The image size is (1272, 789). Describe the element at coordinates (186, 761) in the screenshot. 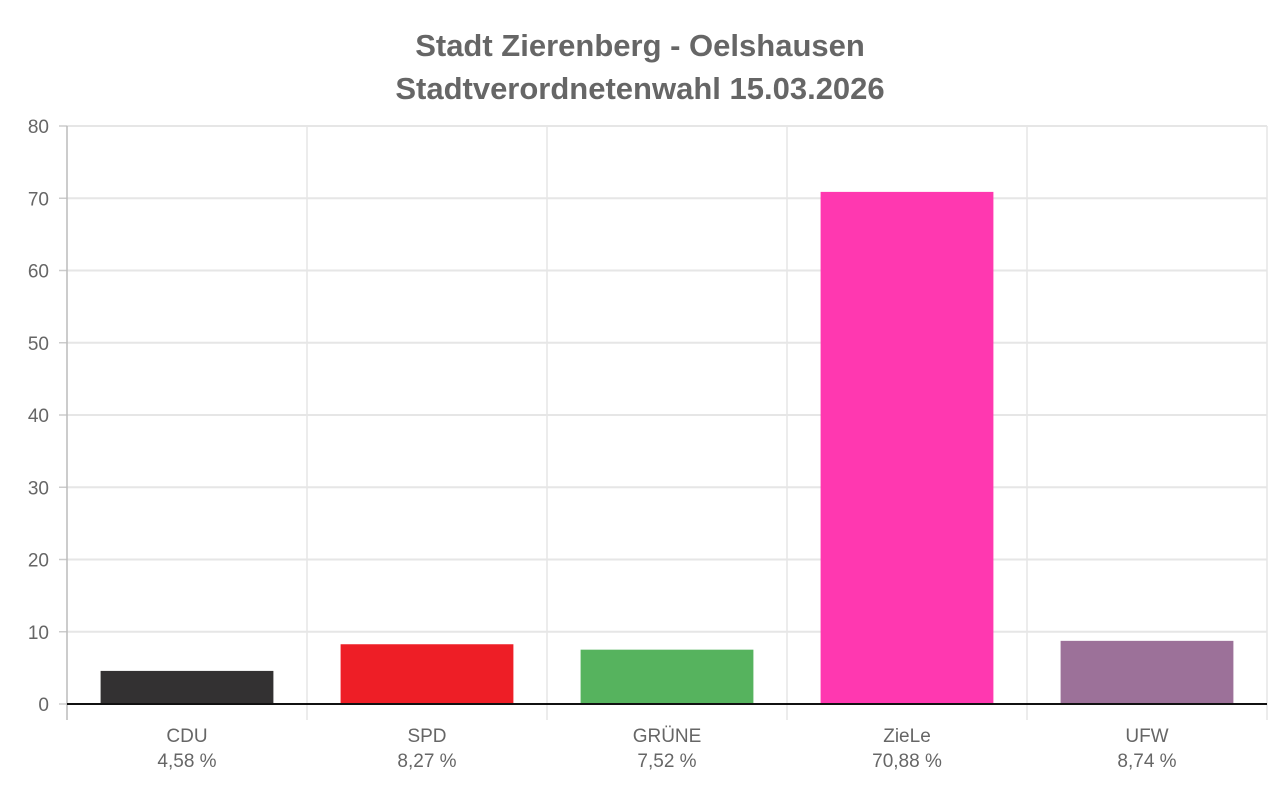

I see `value-label: 4,58 %` at that location.